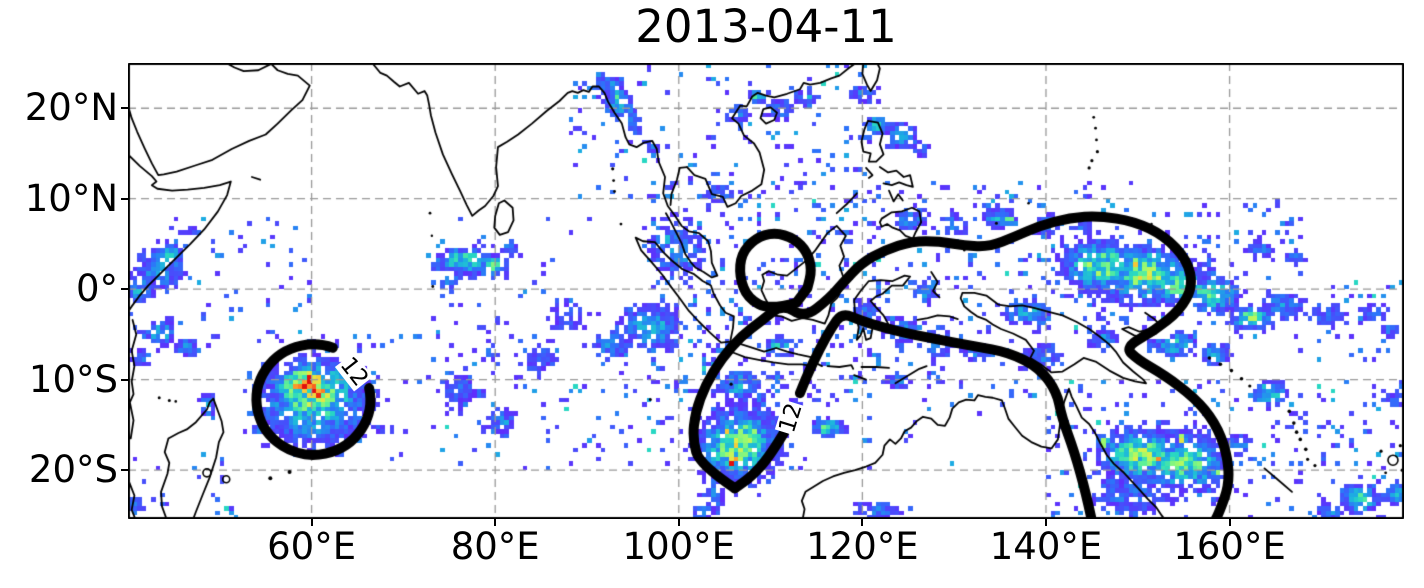 This screenshot has width=1424, height=588. What do you see at coordinates (312, 546) in the screenshot?
I see `x-axis-tick-label: 60°E` at bounding box center [312, 546].